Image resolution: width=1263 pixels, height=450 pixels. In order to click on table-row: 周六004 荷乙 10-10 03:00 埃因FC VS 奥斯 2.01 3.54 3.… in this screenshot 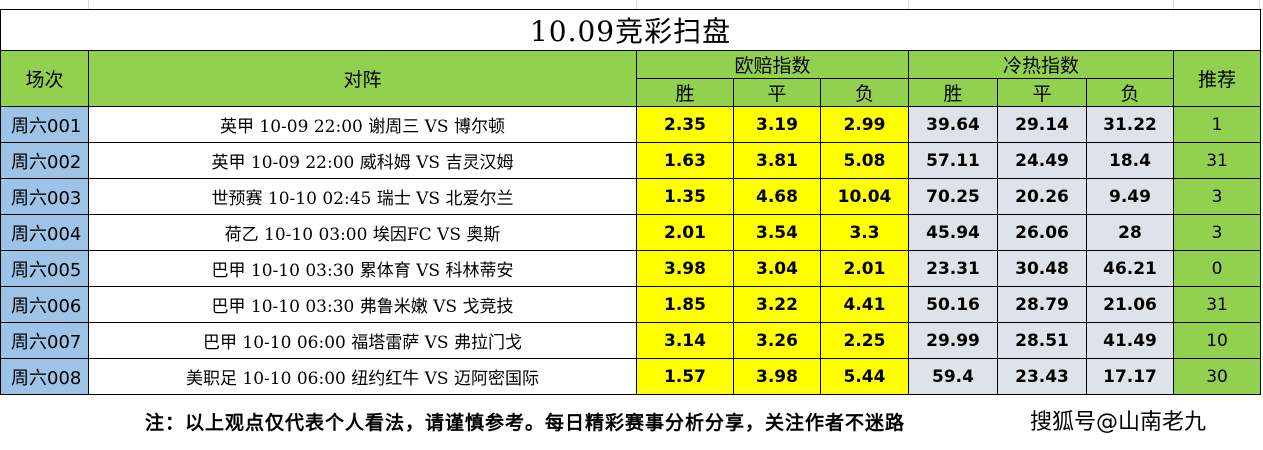, I will do `click(631, 232)`.